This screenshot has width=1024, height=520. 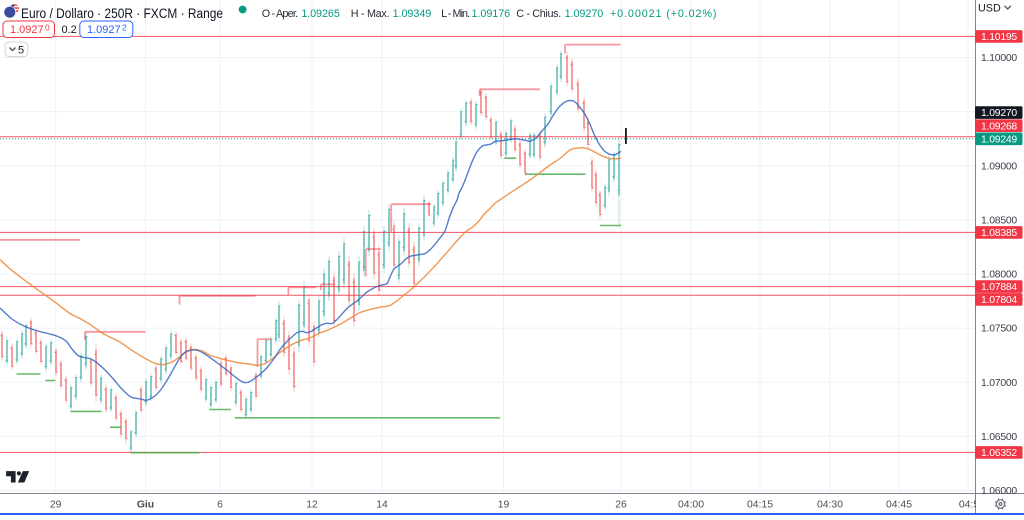 I want to click on svg-text:Euro / Dollaro · 250R · FXCM ·: Euro / Dollaro · 250R · FXCM · Range, so click(x=122, y=13).